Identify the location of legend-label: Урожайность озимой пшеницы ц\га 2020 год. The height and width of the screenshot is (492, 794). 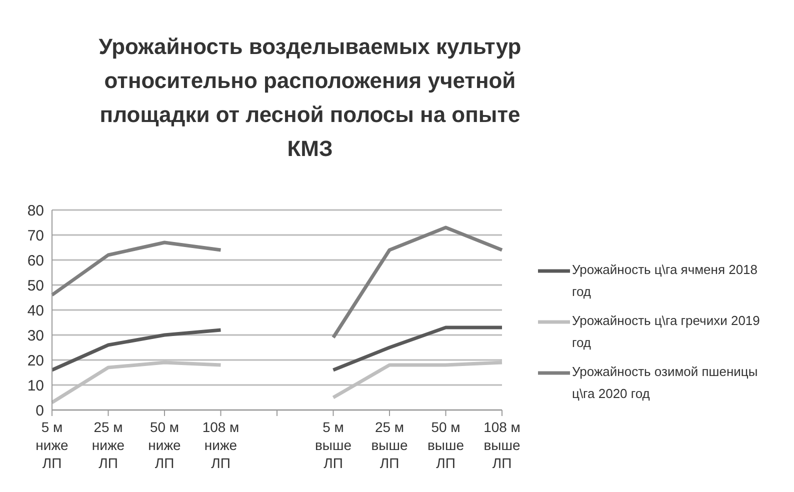
(665, 383).